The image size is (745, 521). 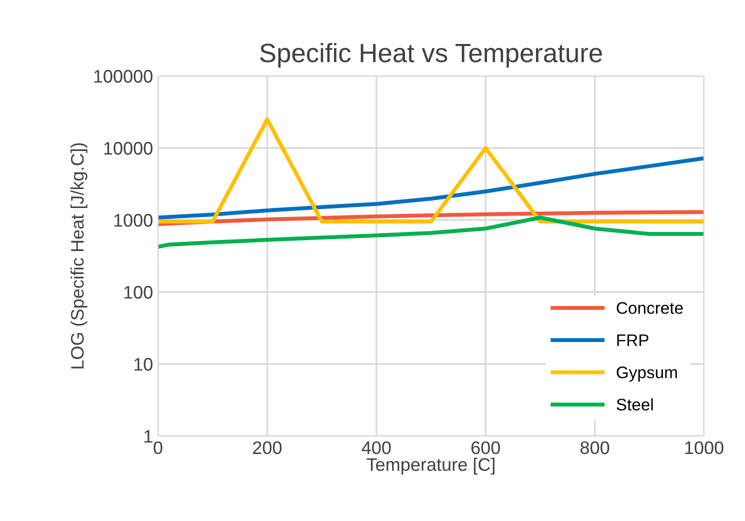 What do you see at coordinates (646, 374) in the screenshot?
I see `legend-label: Gypsum` at bounding box center [646, 374].